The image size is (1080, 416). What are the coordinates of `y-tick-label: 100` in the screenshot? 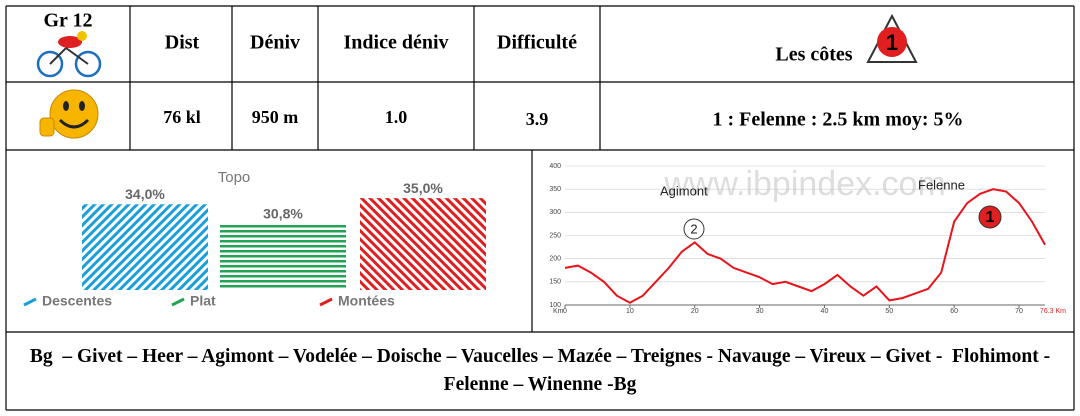 It's located at (555, 305).